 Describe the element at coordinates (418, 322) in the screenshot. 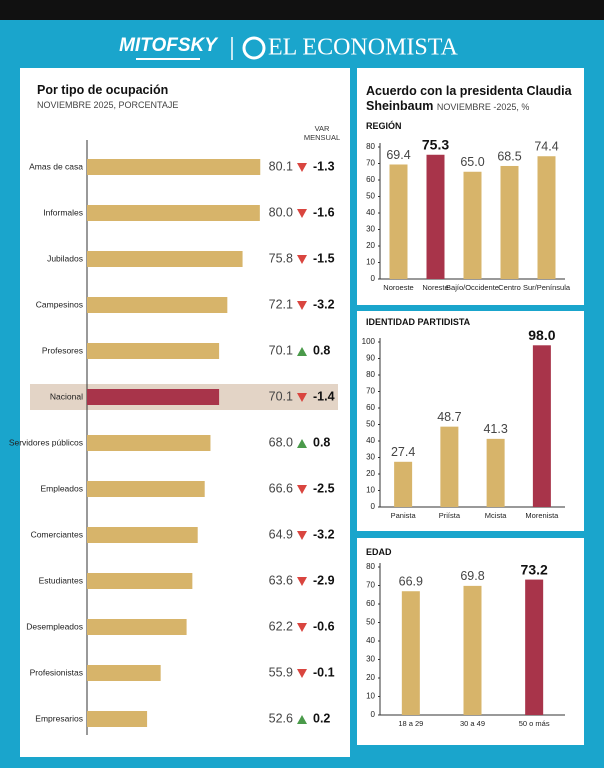

I see `chart-title: IDENTIDAD PARTIDISTA` at that location.